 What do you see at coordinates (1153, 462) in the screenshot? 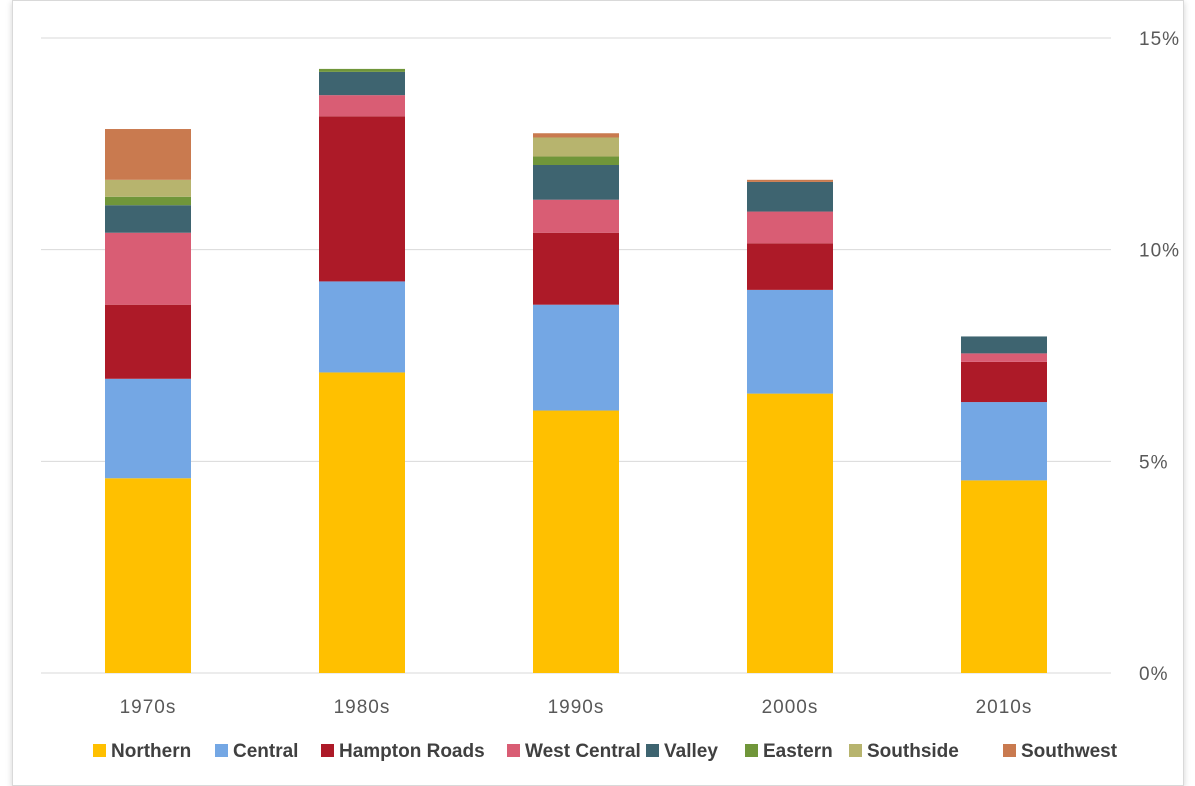
I see `y-tick-label: 5%` at bounding box center [1153, 462].